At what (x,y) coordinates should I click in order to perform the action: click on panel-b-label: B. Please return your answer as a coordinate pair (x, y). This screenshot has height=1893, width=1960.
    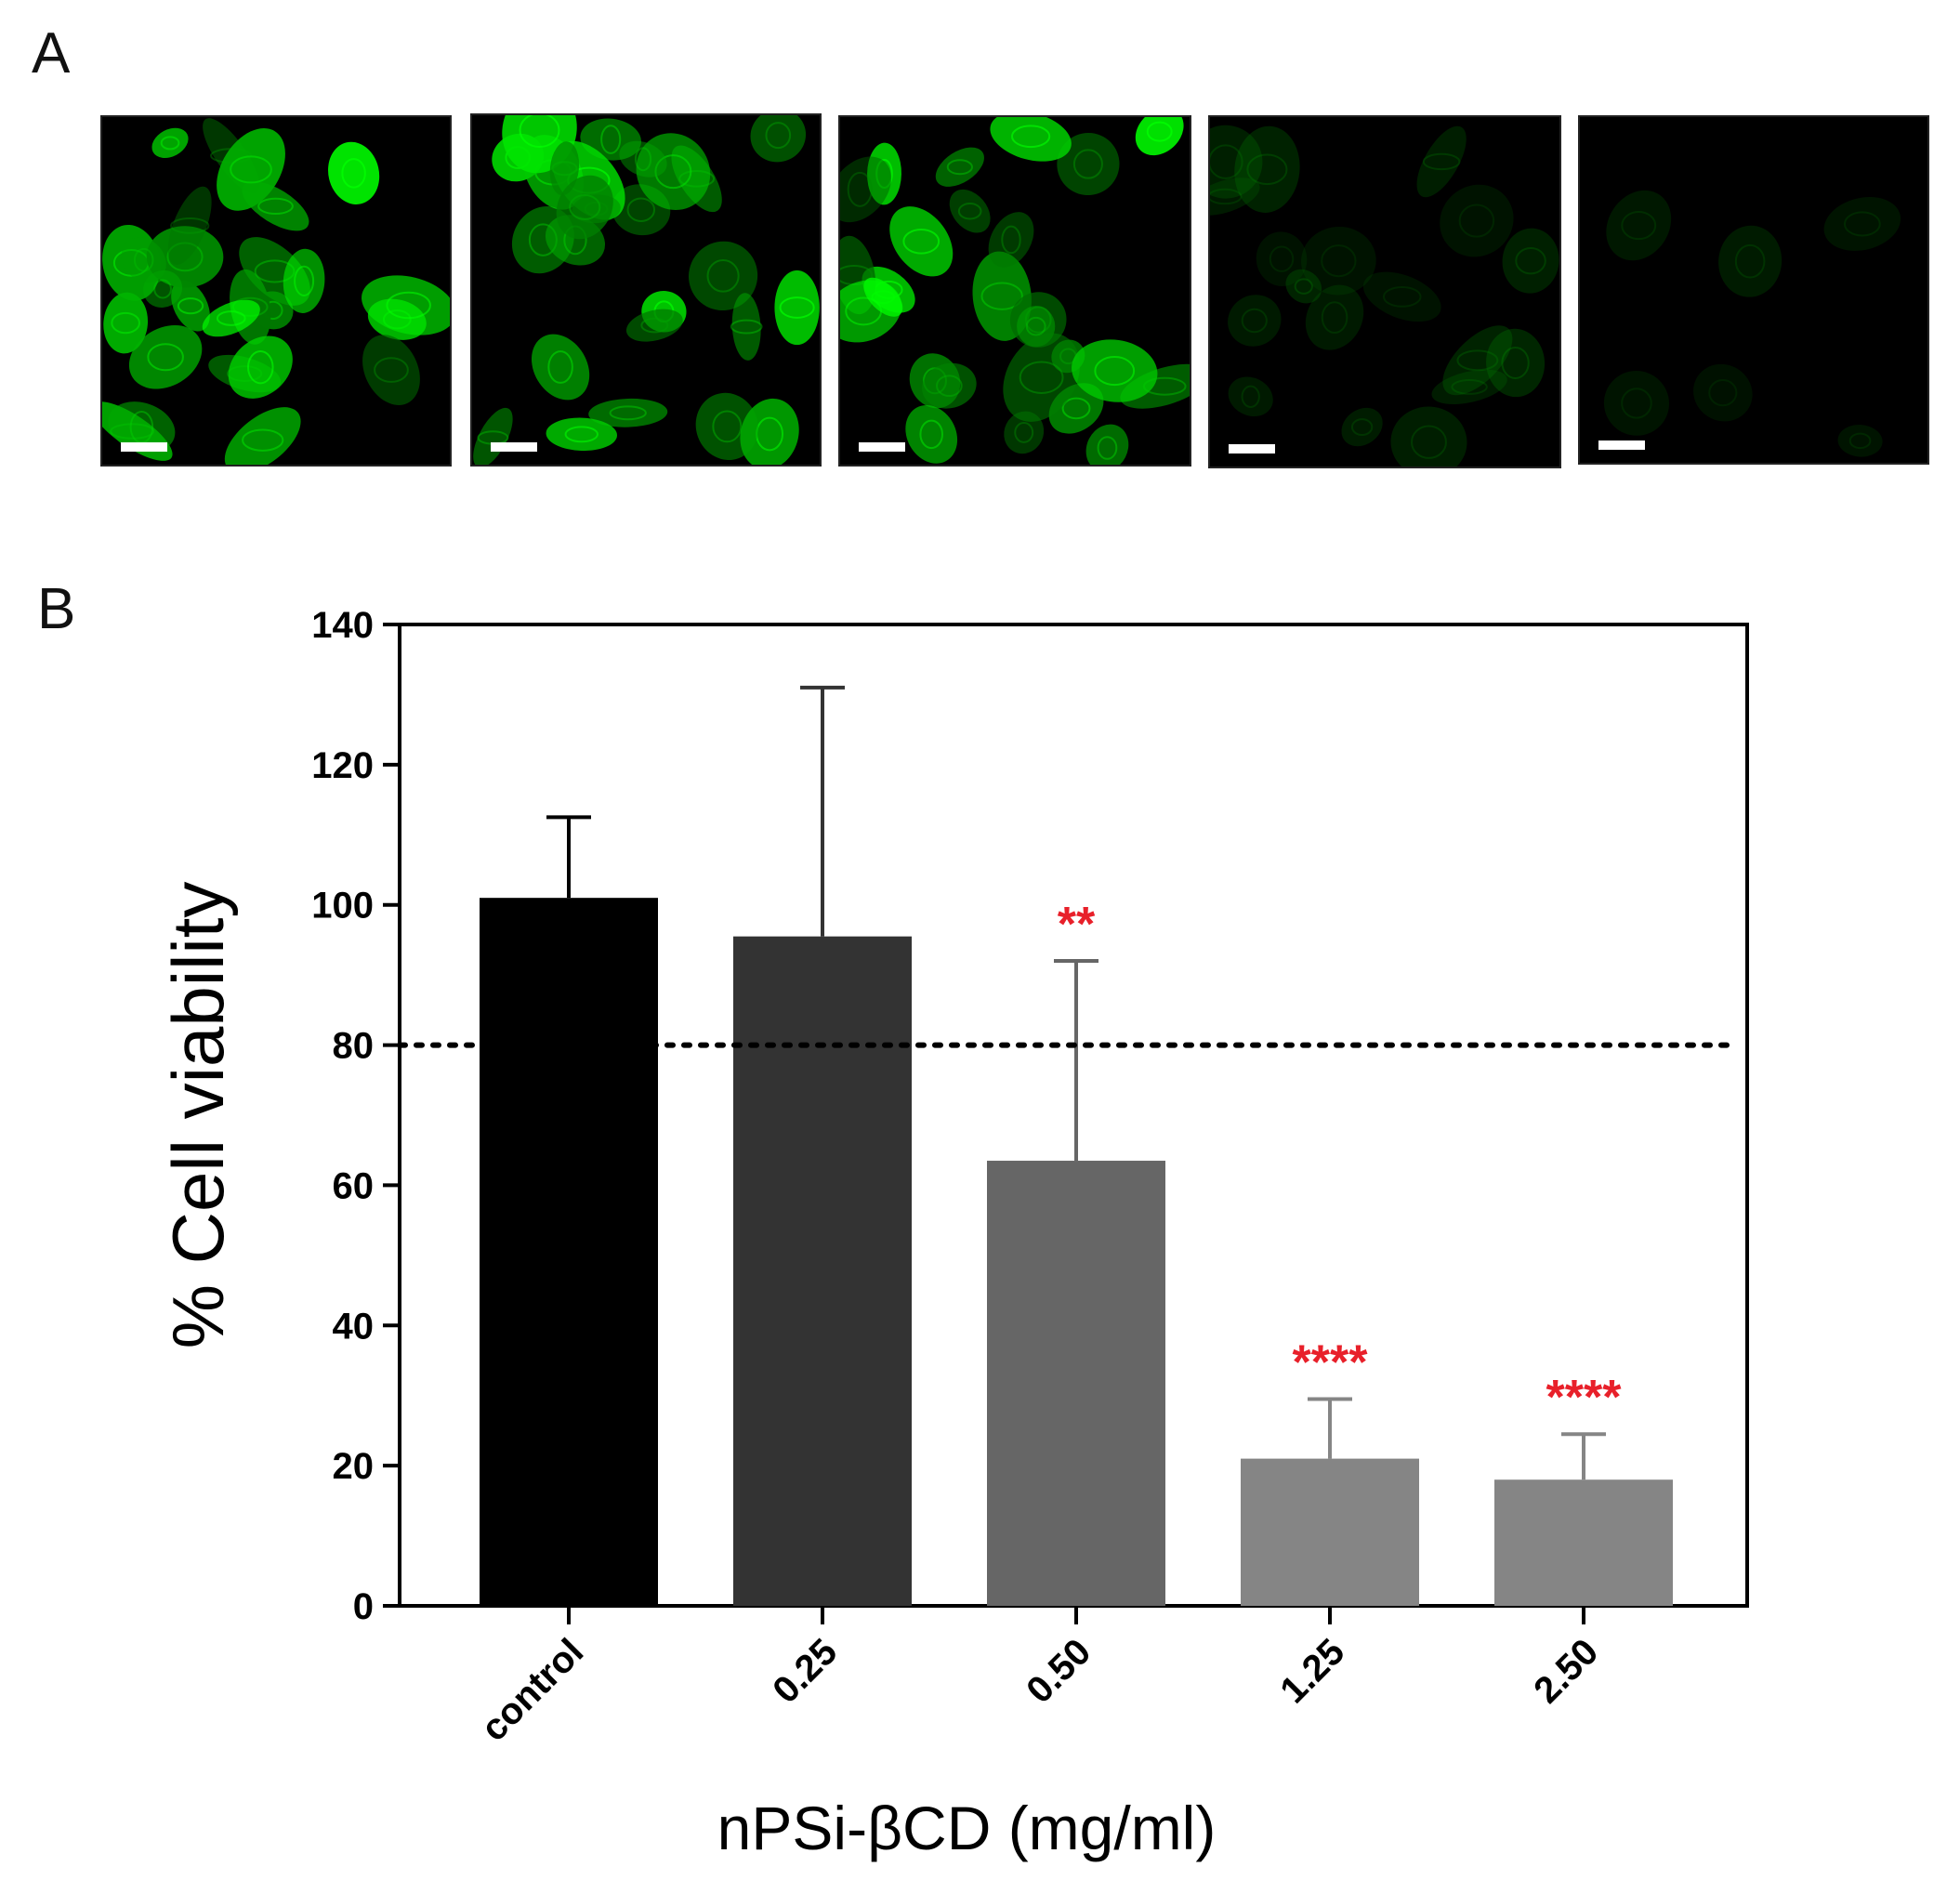
    Looking at the image, I should click on (57, 609).